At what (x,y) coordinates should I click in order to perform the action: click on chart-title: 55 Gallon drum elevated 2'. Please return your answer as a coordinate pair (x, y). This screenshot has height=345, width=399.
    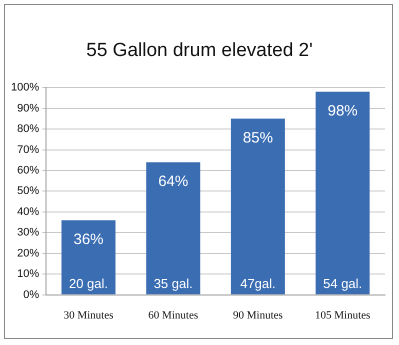
    Looking at the image, I should click on (199, 51).